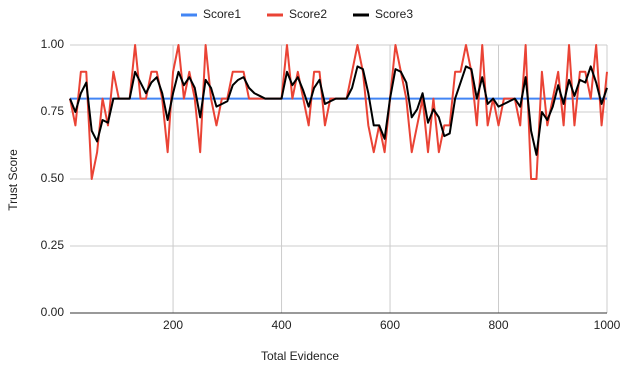  I want to click on legend-label: Score1, so click(222, 14).